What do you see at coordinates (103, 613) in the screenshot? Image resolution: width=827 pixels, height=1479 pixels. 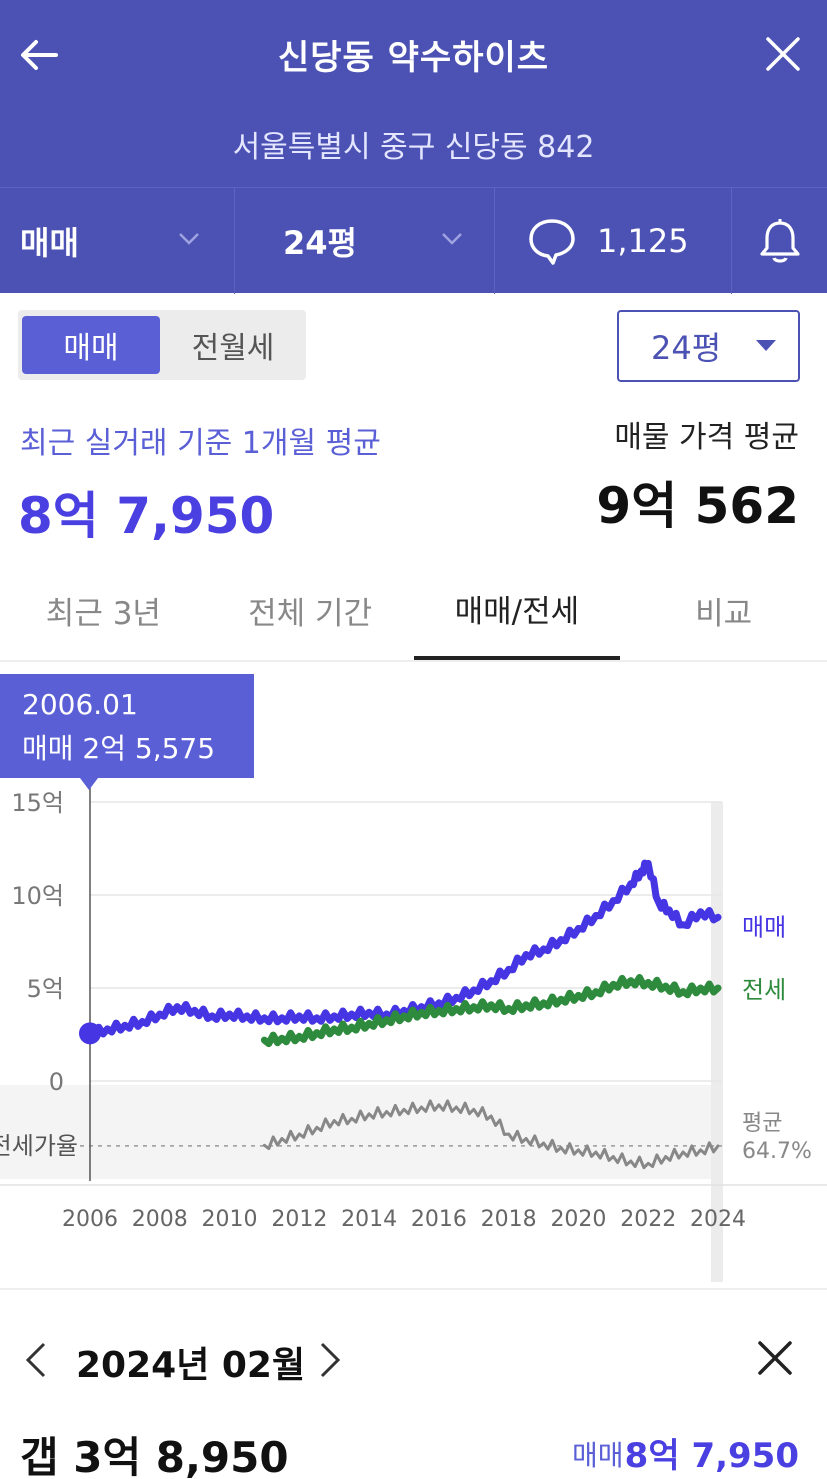 I see `tab-recent-3y: 최근 3년` at bounding box center [103, 613].